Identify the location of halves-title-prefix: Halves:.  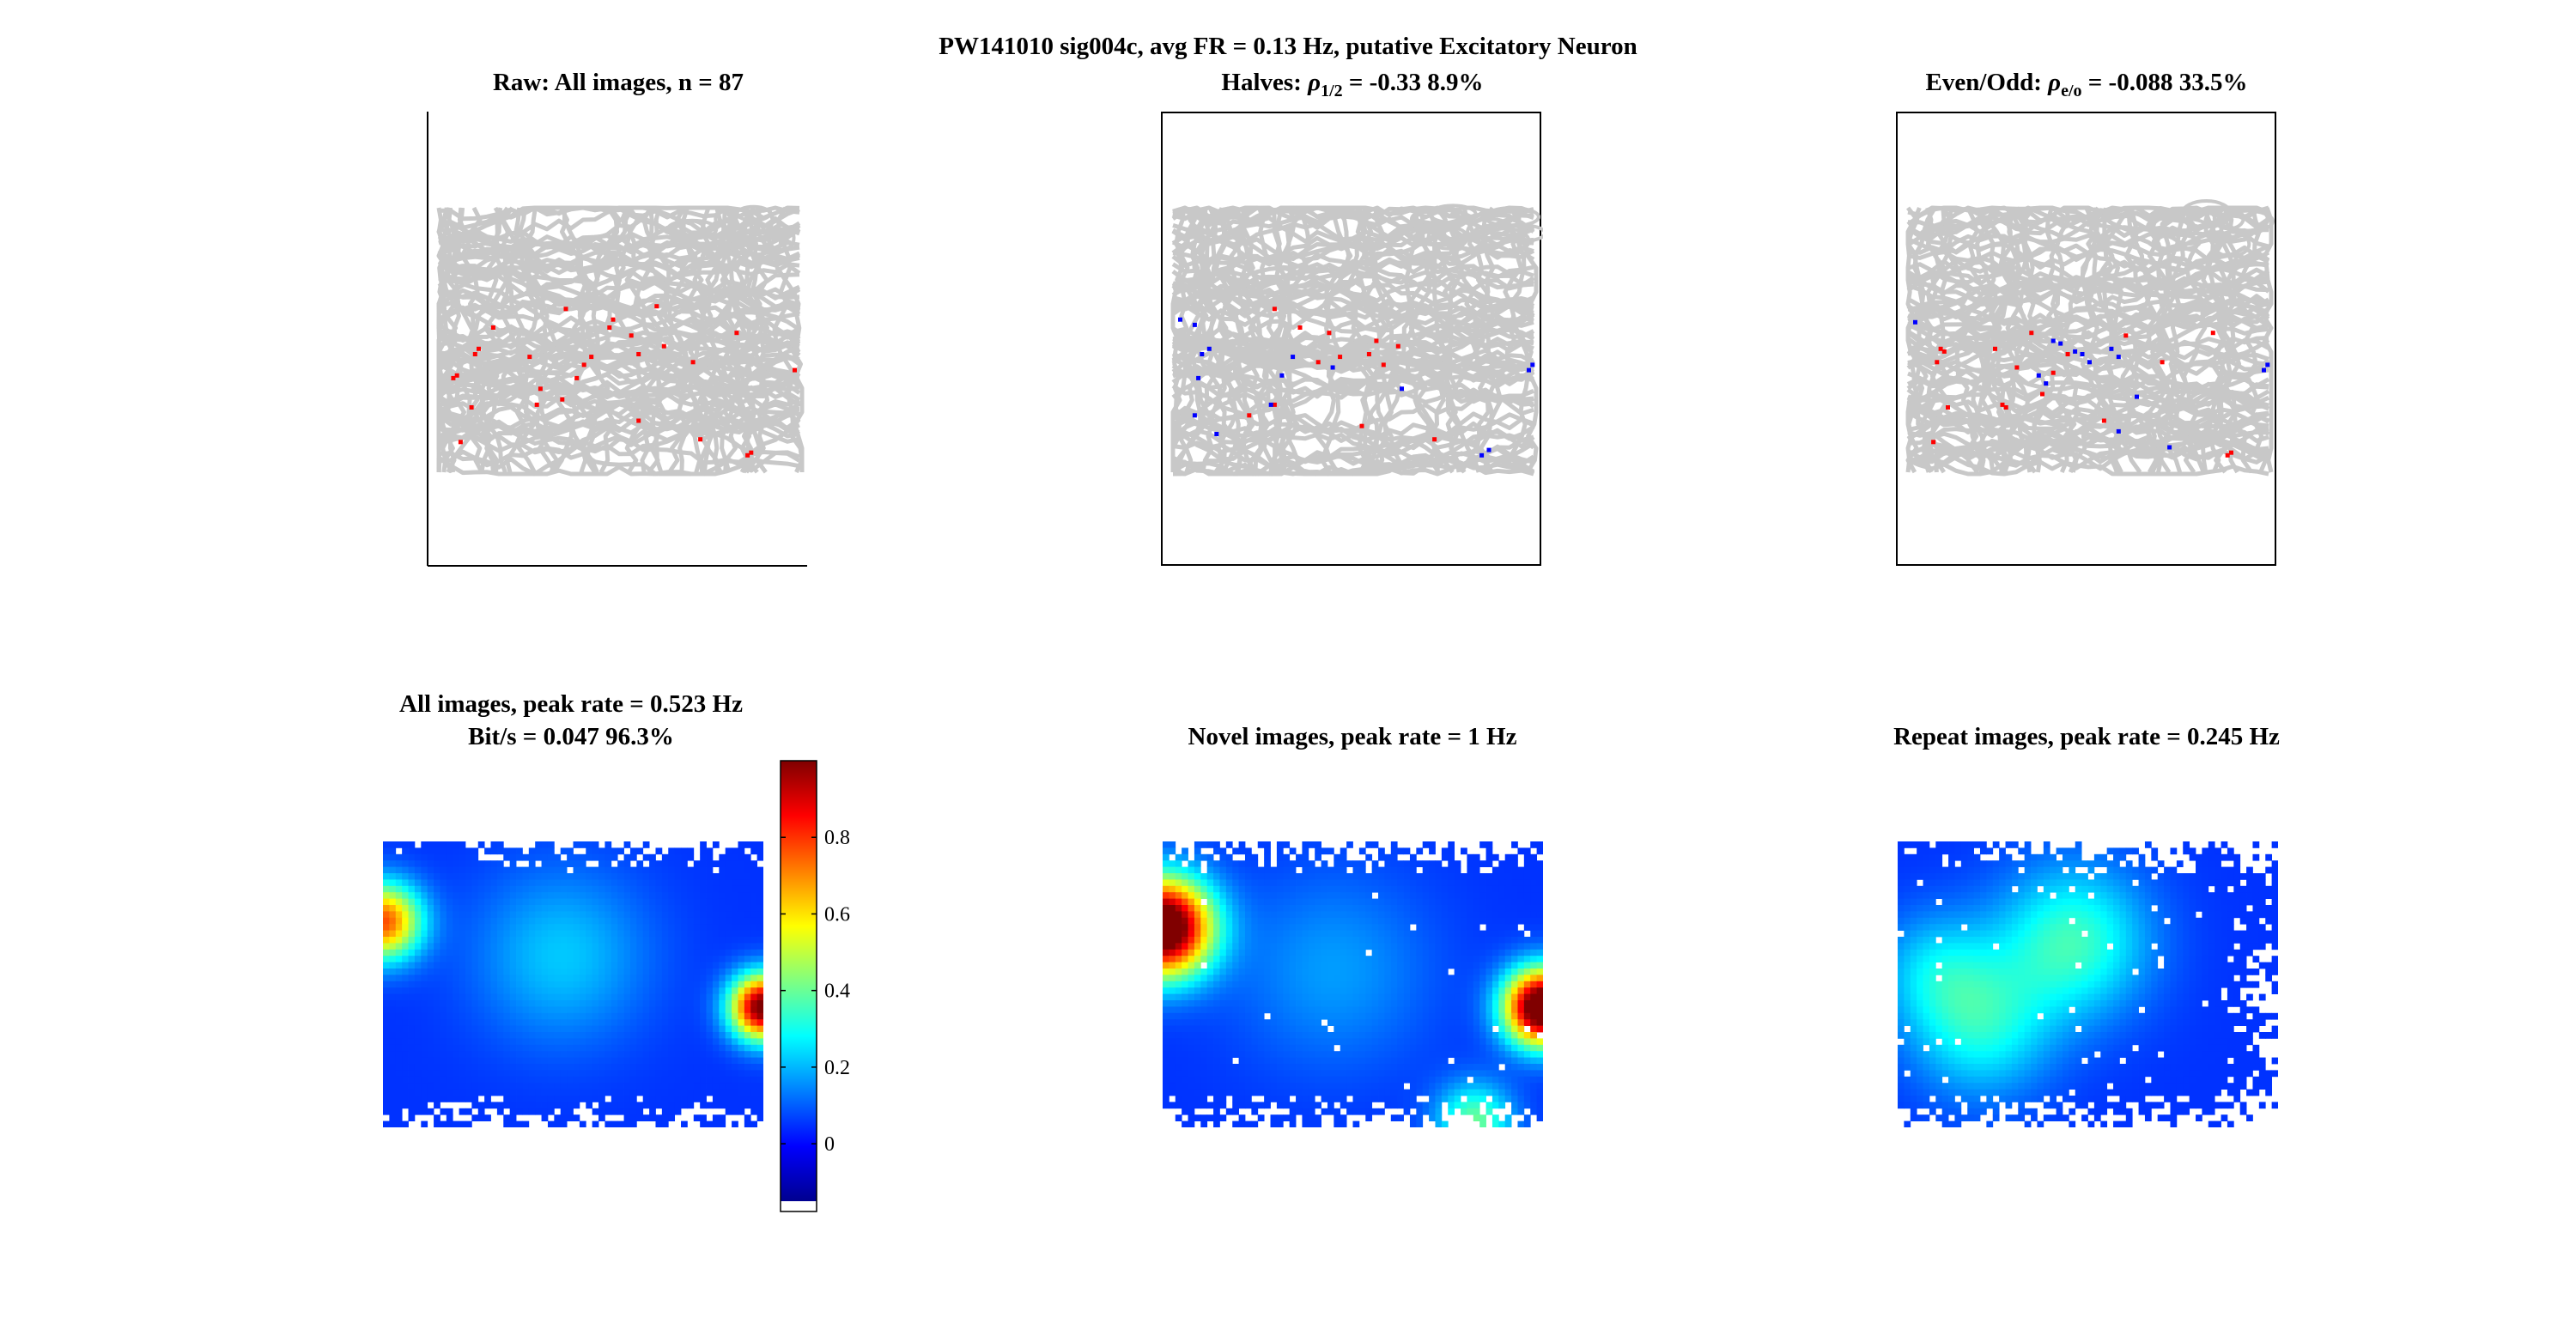
(1265, 82).